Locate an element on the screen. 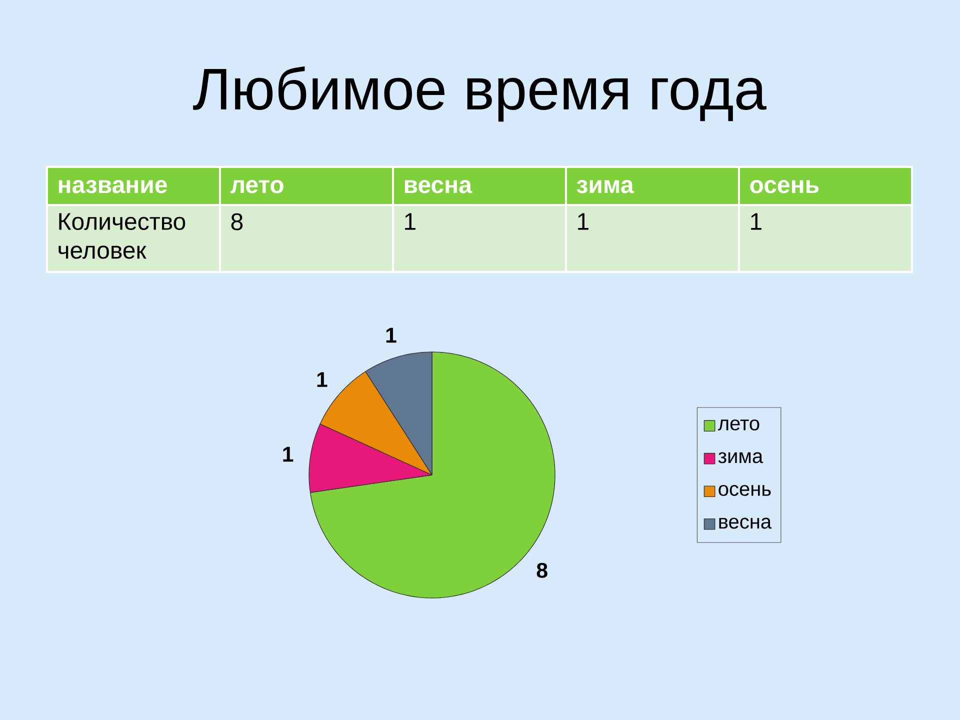 This screenshot has width=960, height=720. category-label: весна is located at coordinates (438, 187).